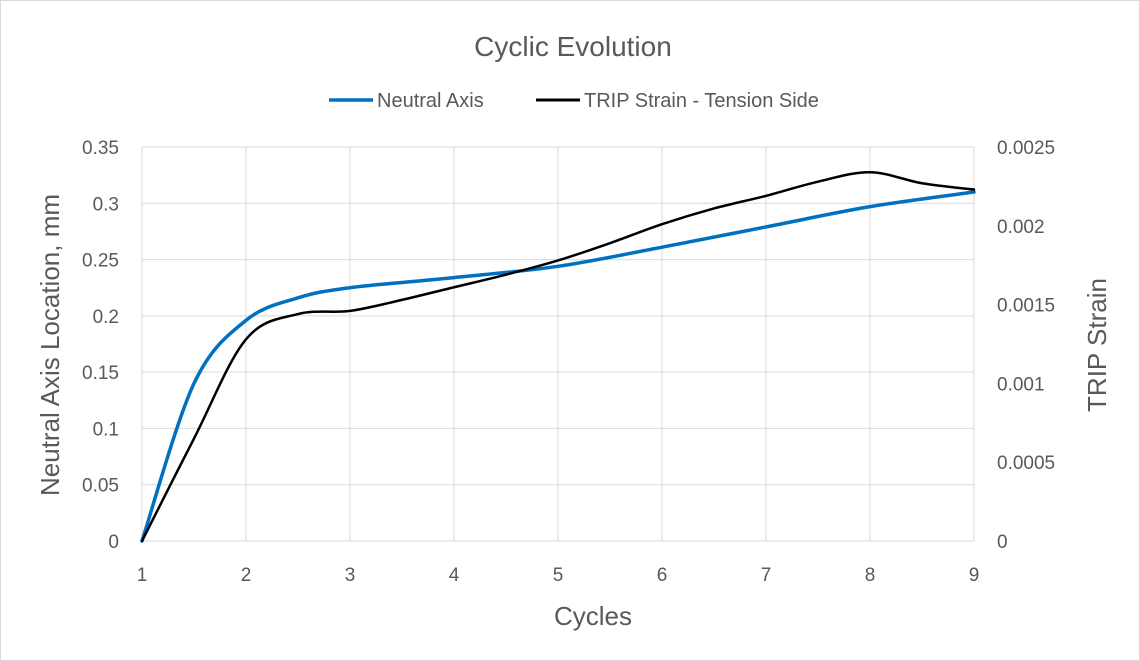 The image size is (1140, 661). What do you see at coordinates (593, 616) in the screenshot?
I see `x-axis-title: Cycles` at bounding box center [593, 616].